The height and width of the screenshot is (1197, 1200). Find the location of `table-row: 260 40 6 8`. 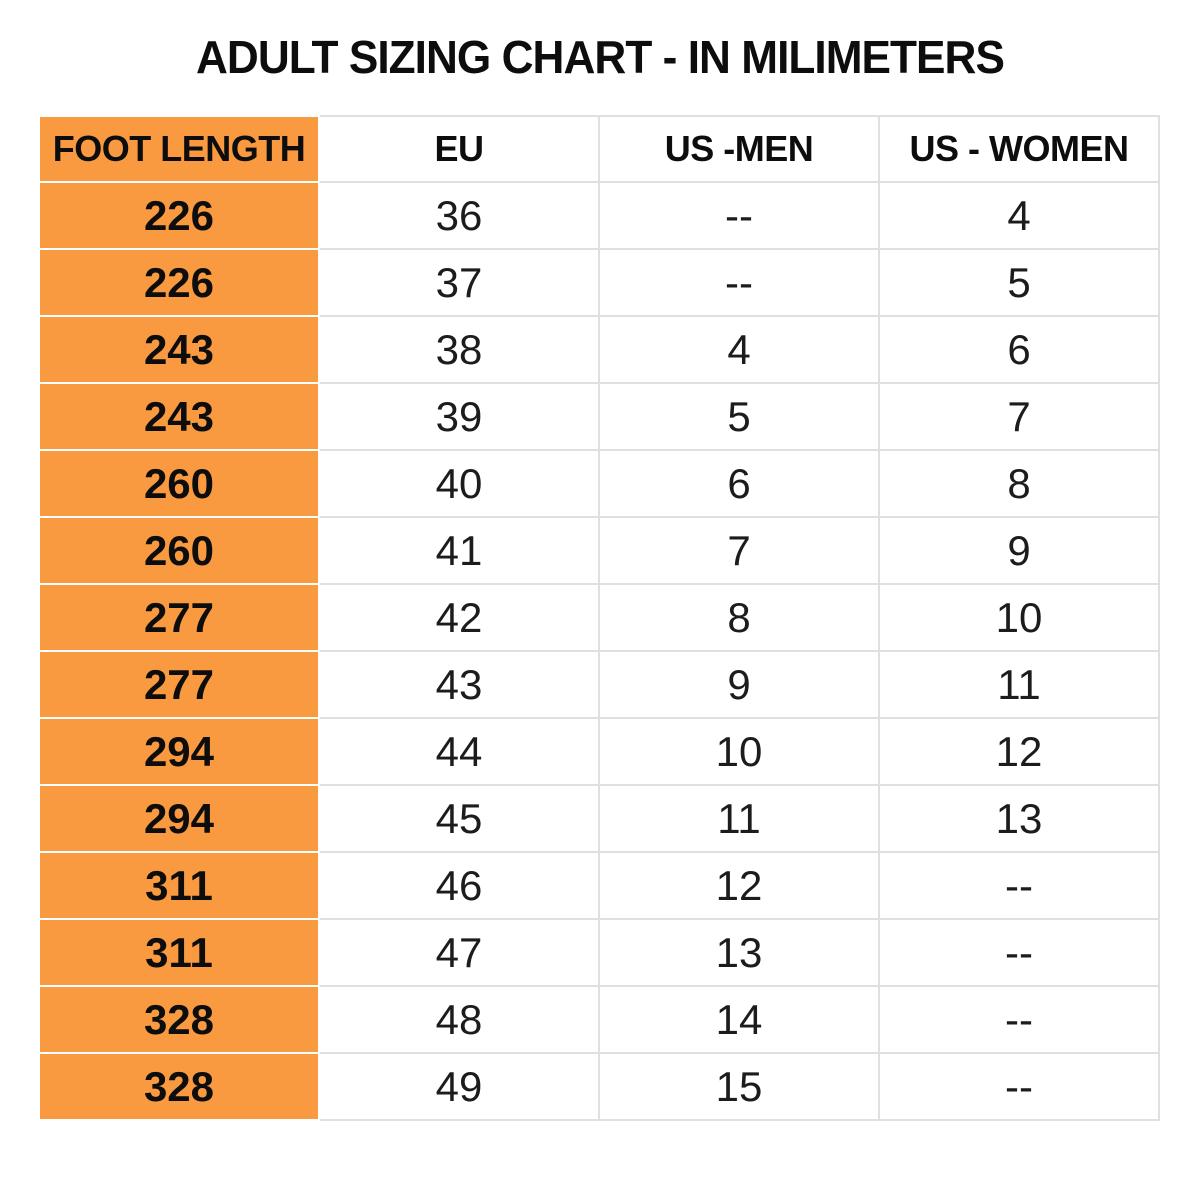

table-row: 260 40 6 8 is located at coordinates (599, 483).